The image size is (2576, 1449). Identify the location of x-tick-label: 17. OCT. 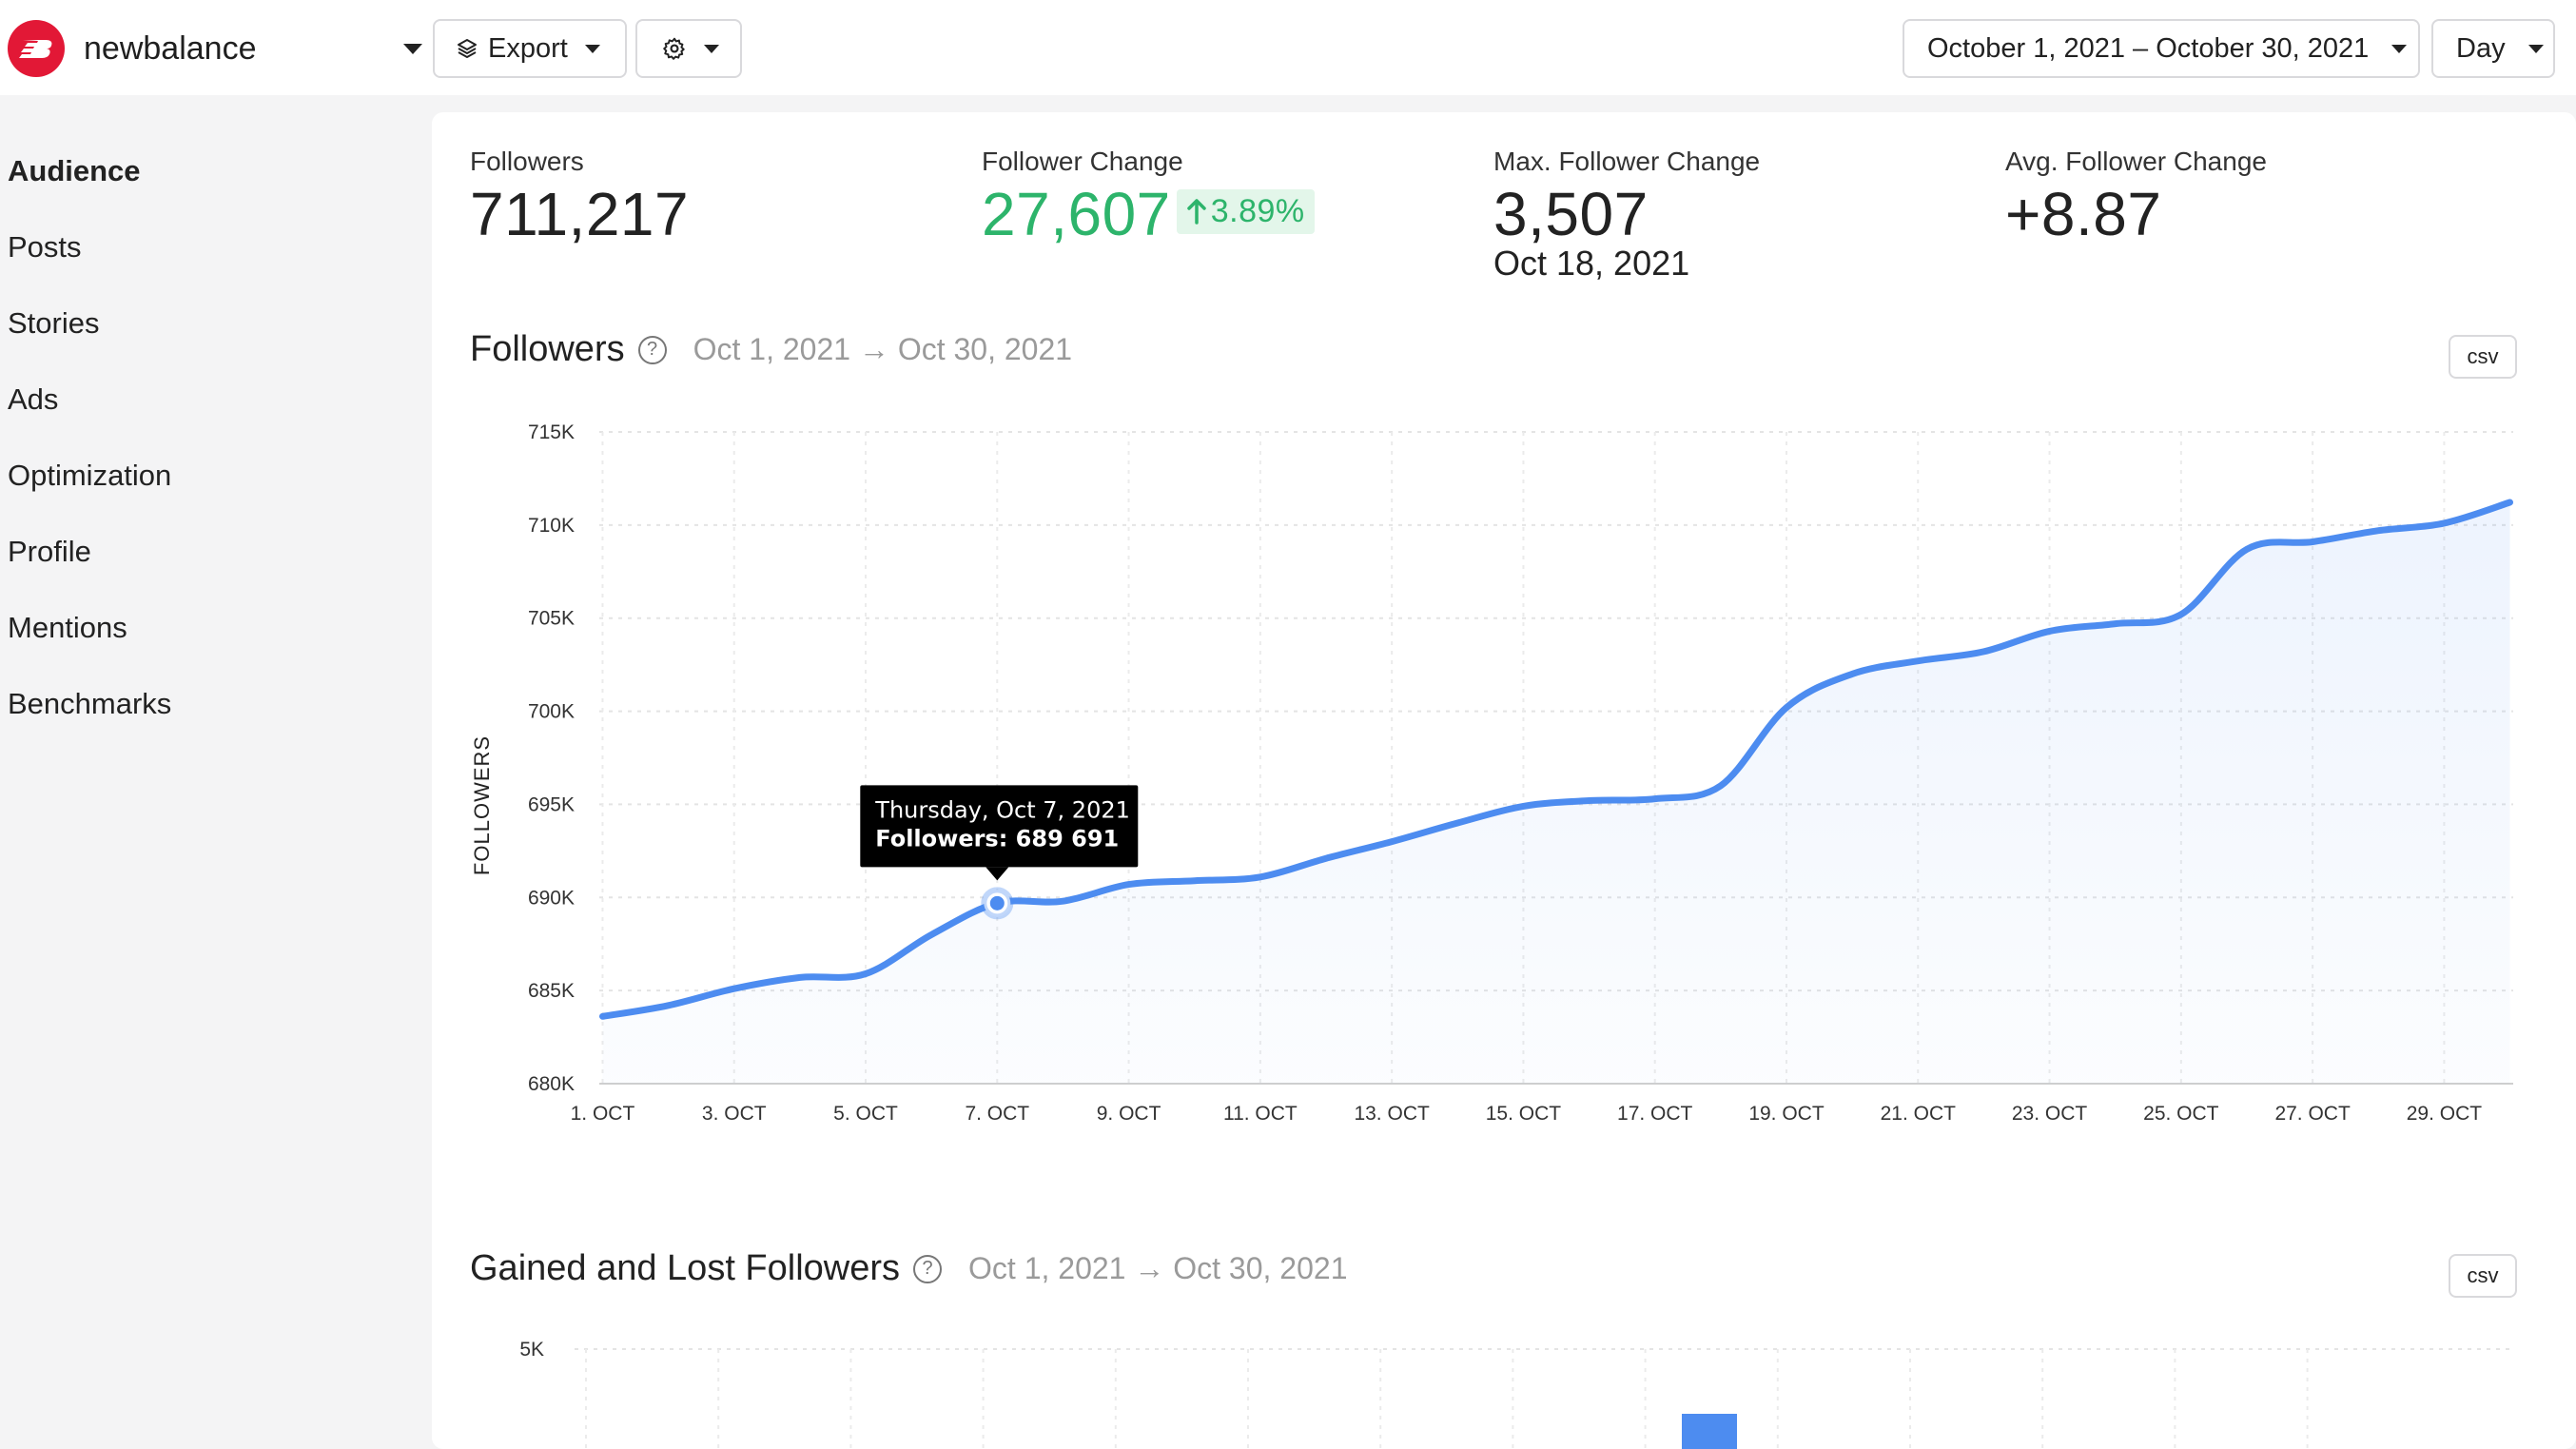
(1655, 1114).